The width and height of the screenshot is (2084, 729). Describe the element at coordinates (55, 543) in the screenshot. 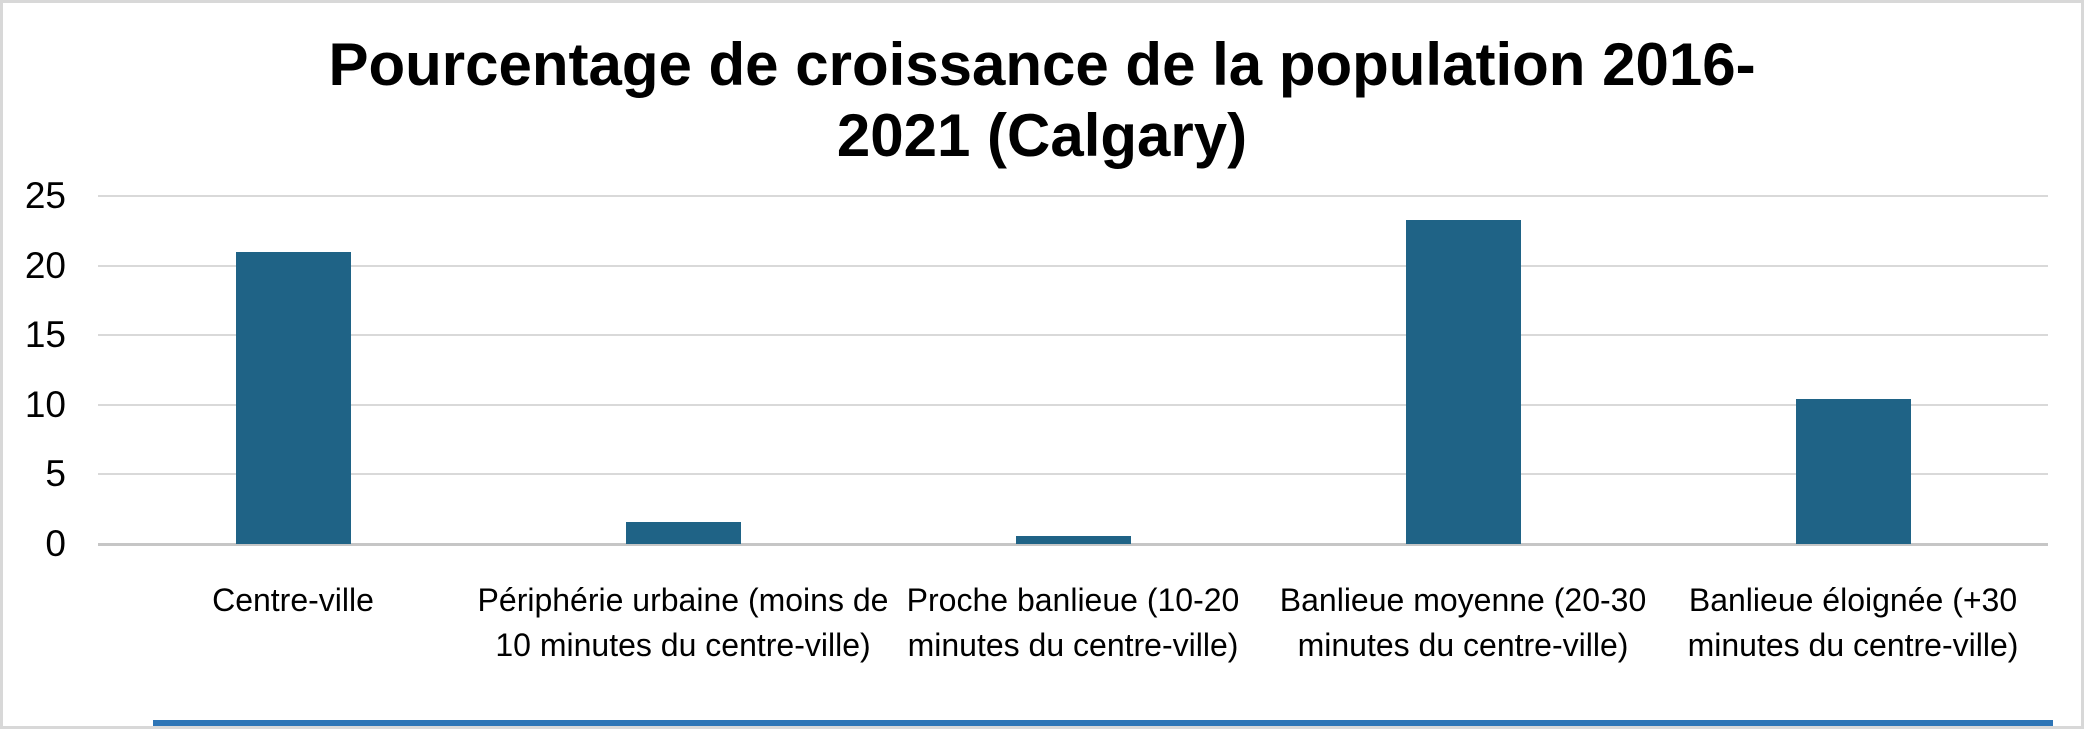

I see `y-tick-label: 0` at that location.